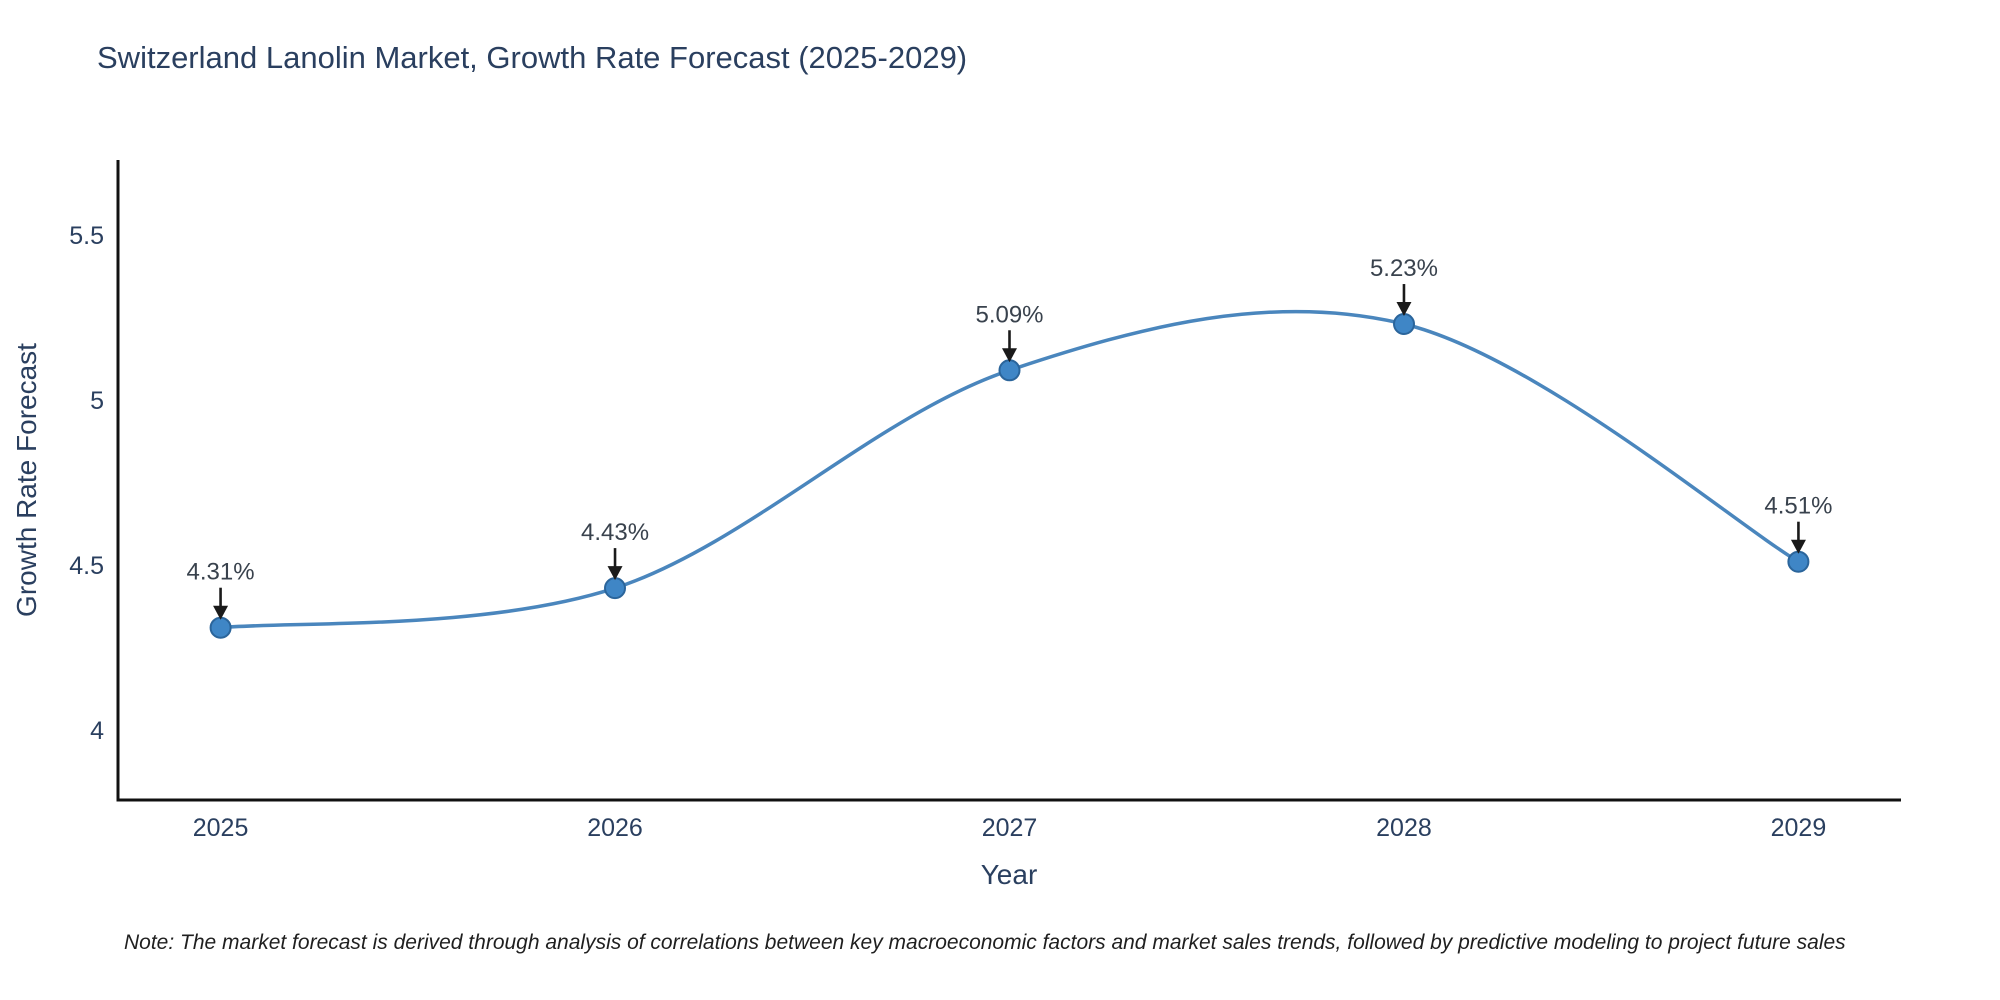 Image resolution: width=2000 pixels, height=1000 pixels. I want to click on point-annotation: 4.31%, so click(221, 589).